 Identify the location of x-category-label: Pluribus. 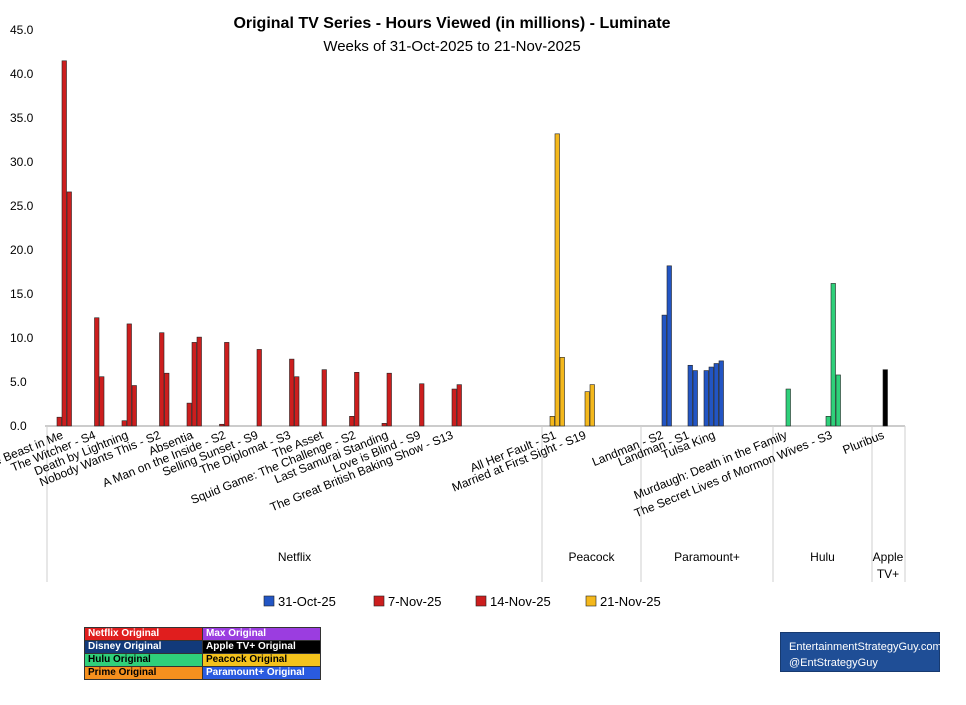
(863, 442).